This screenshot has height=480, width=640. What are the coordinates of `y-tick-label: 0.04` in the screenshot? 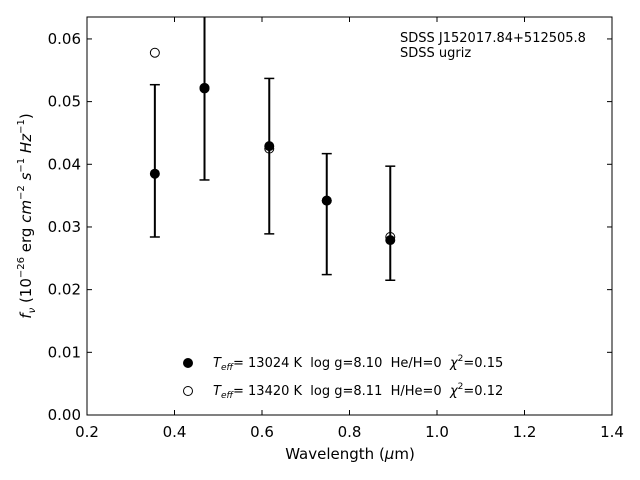 It's located at (64, 164).